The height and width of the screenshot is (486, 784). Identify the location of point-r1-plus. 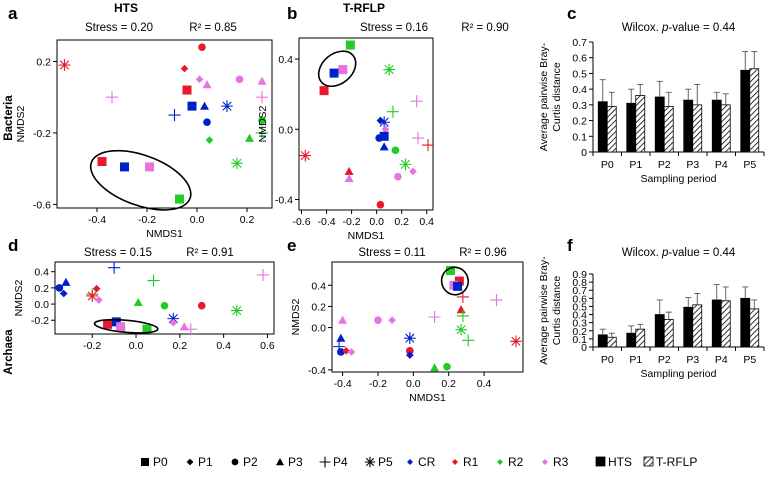
(428, 145).